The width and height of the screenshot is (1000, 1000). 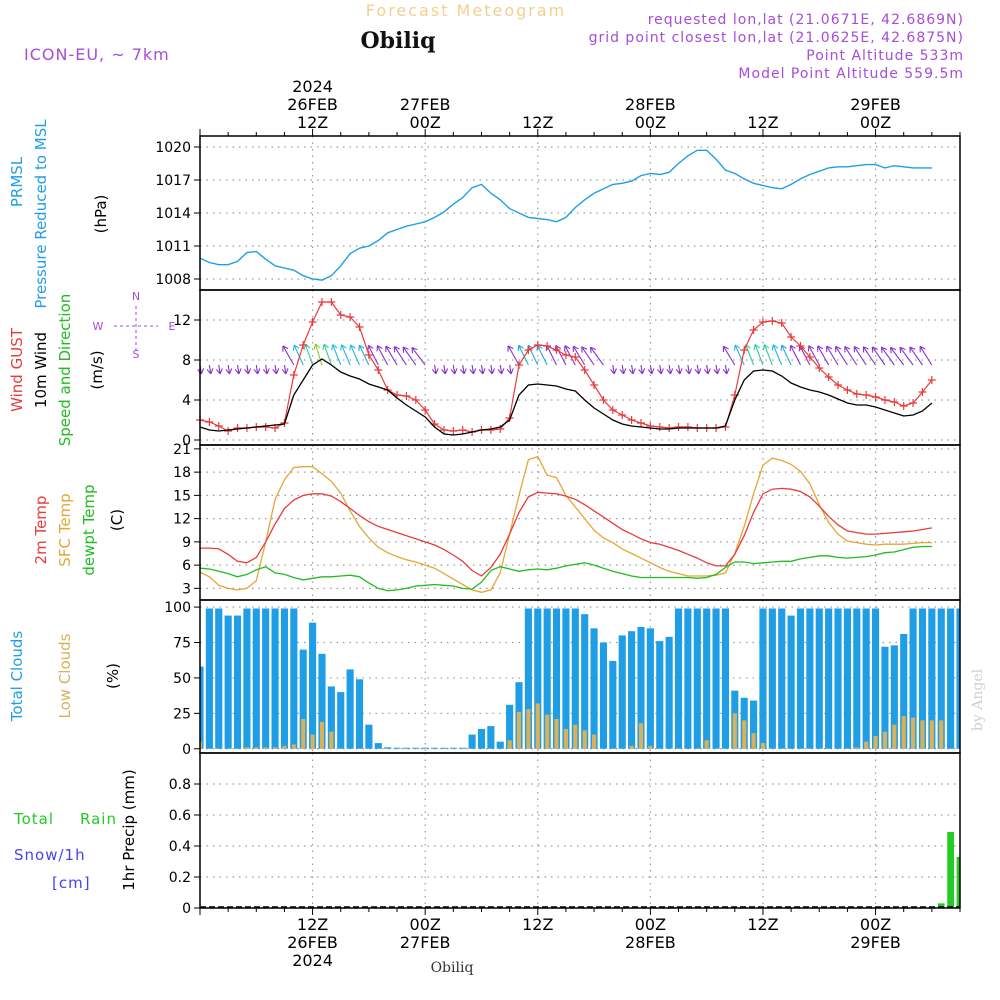 What do you see at coordinates (577, 522) in the screenshot?
I see `panel-grid` at bounding box center [577, 522].